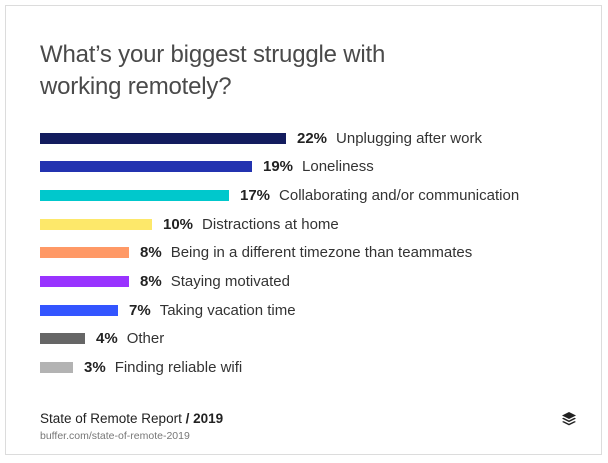 The image size is (608, 463). Describe the element at coordinates (140, 310) in the screenshot. I see `bar-value: 7%` at that location.